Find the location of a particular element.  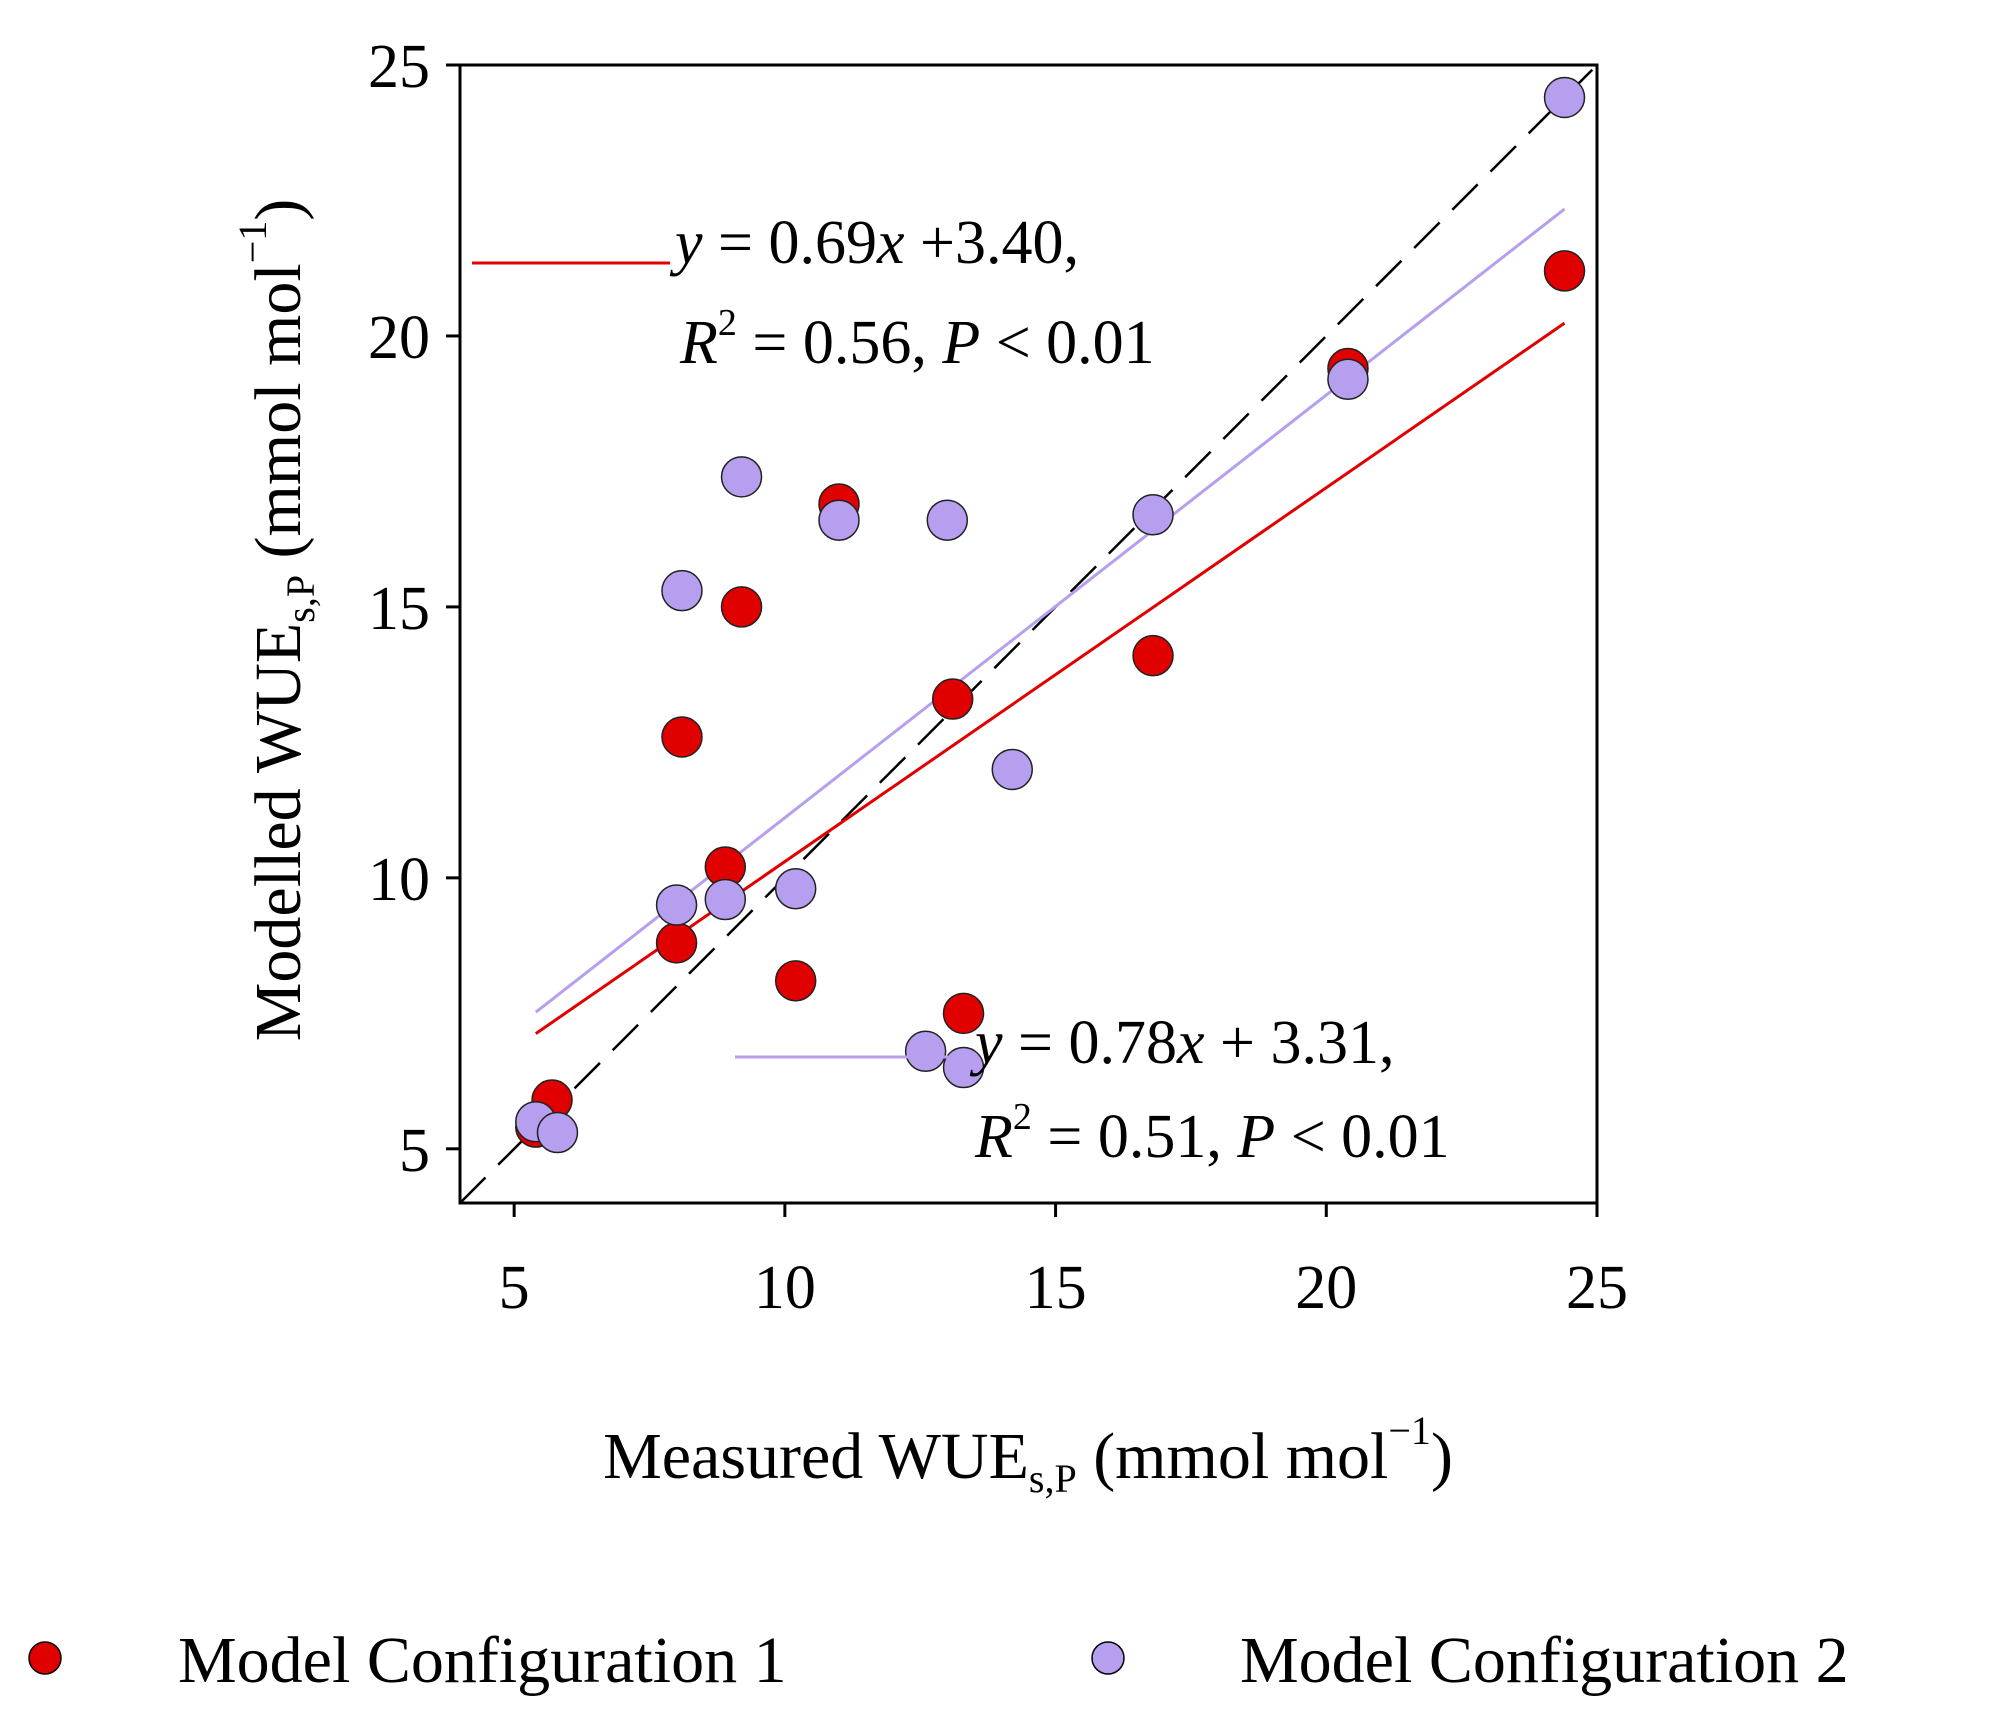

equation-1-line-1: y = 0.69x +3.40, is located at coordinates (874, 243).